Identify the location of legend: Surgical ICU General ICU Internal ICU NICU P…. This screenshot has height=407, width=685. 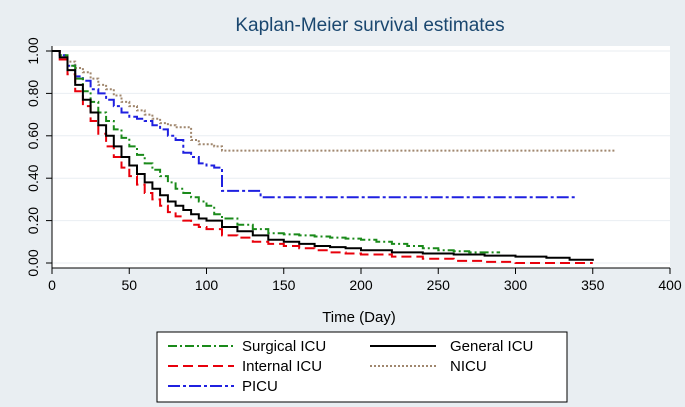
(362, 367).